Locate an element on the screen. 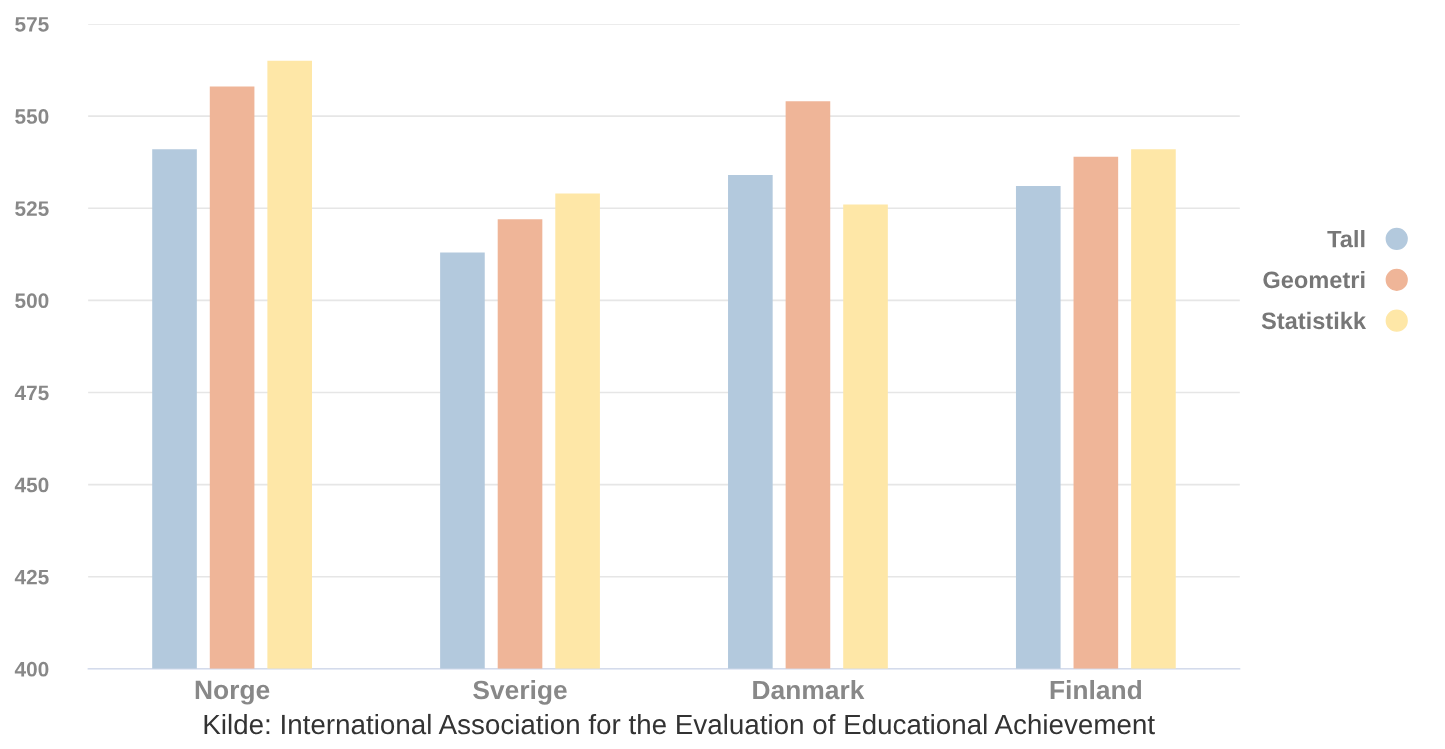 The width and height of the screenshot is (1445, 749). legend-label: Geometri is located at coordinates (1314, 279).